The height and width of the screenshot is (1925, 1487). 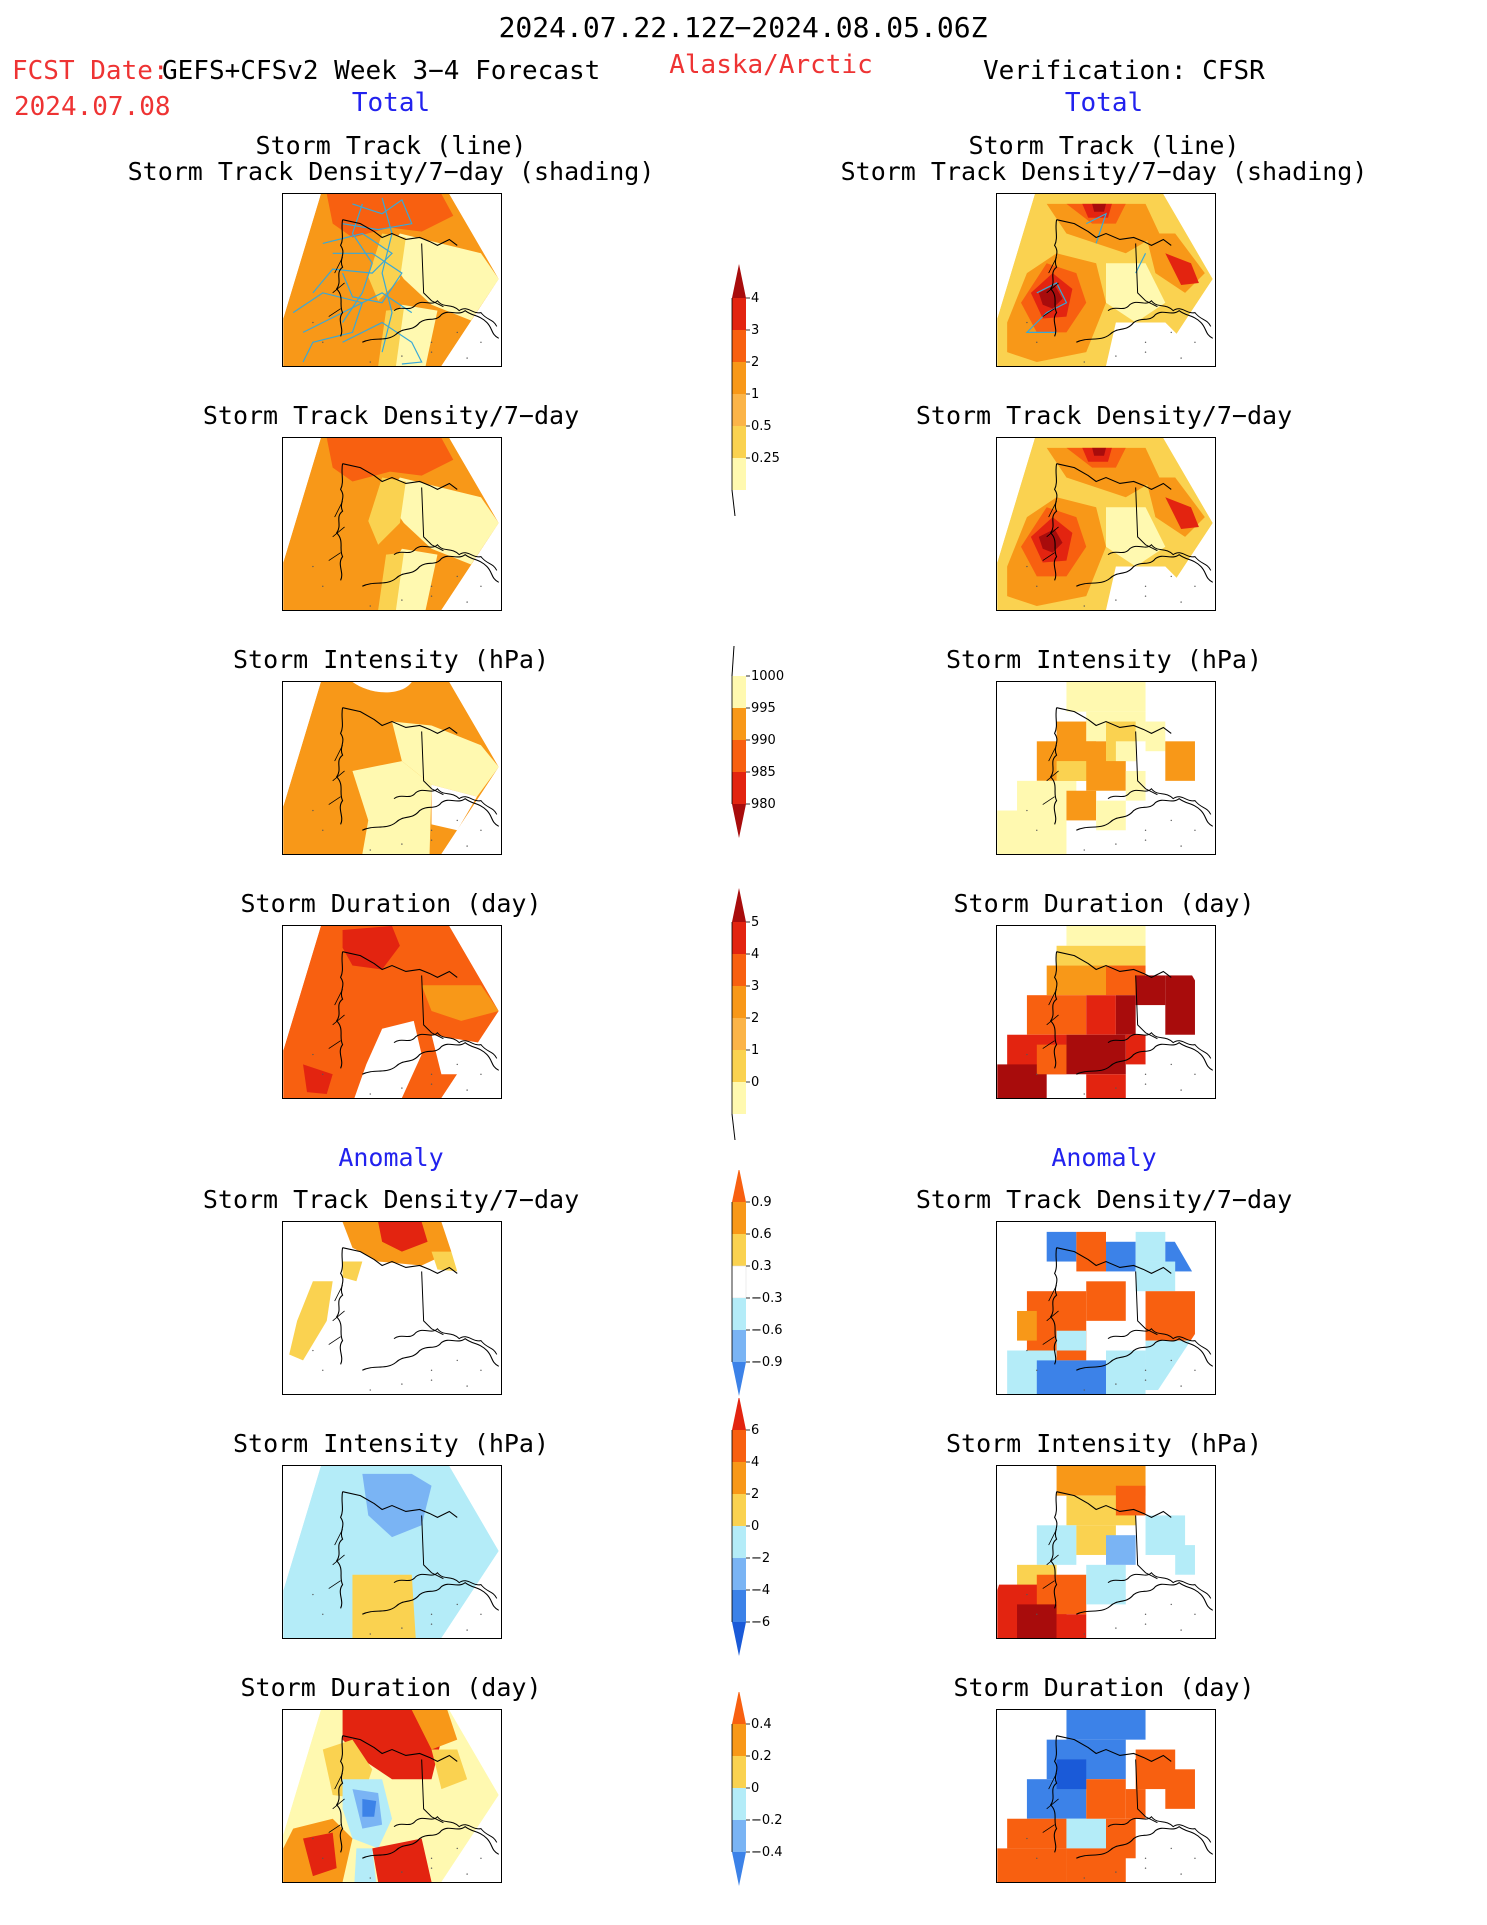 I want to click on region-label: Alaska/Arctic, so click(x=771, y=65).